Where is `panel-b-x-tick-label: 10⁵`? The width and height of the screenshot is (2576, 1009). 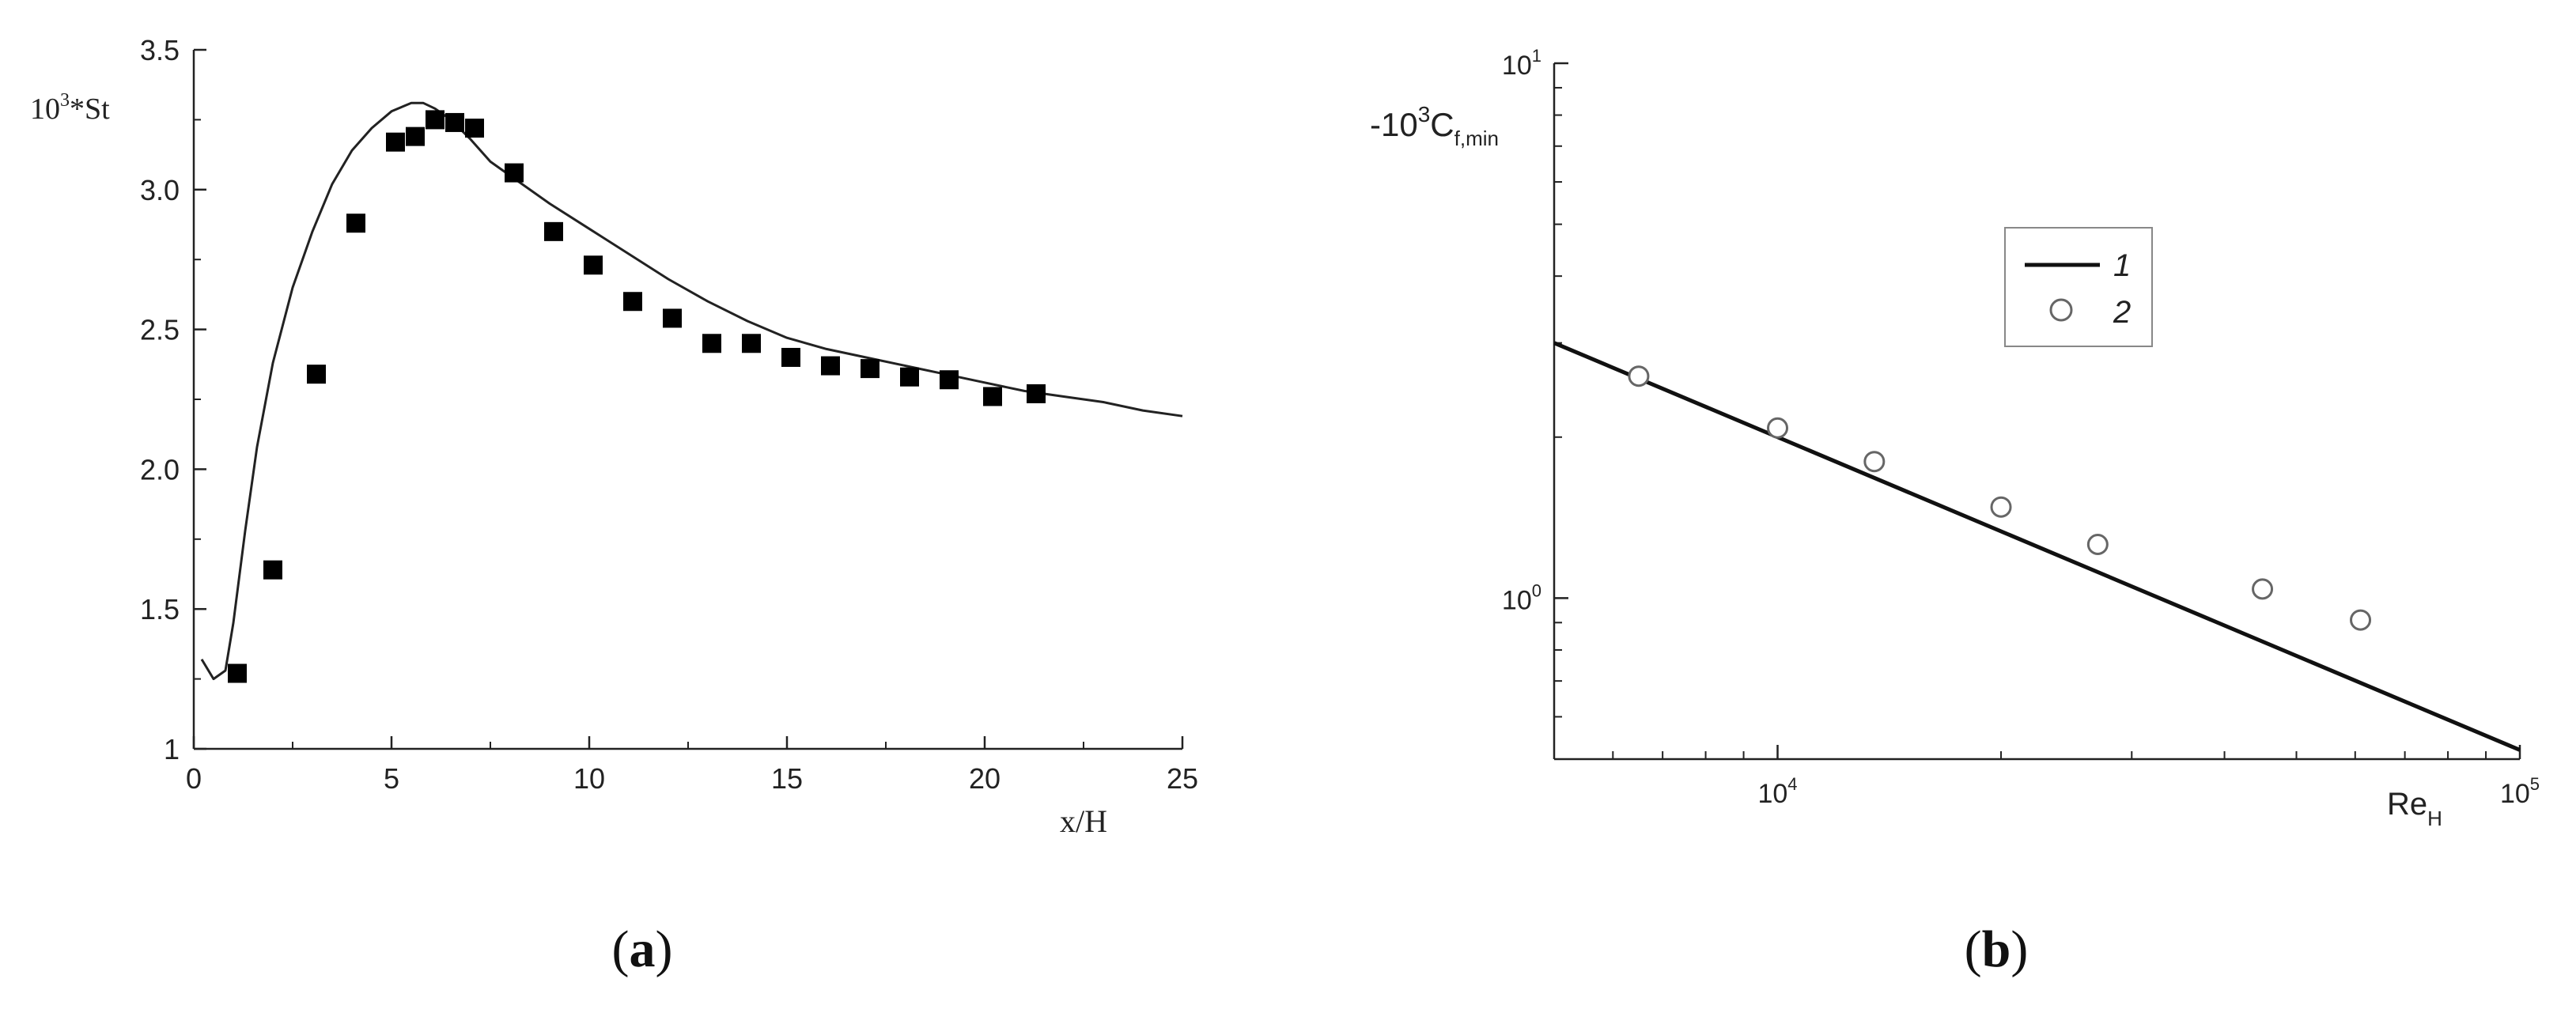 panel-b-x-tick-label: 10⁵ is located at coordinates (2520, 791).